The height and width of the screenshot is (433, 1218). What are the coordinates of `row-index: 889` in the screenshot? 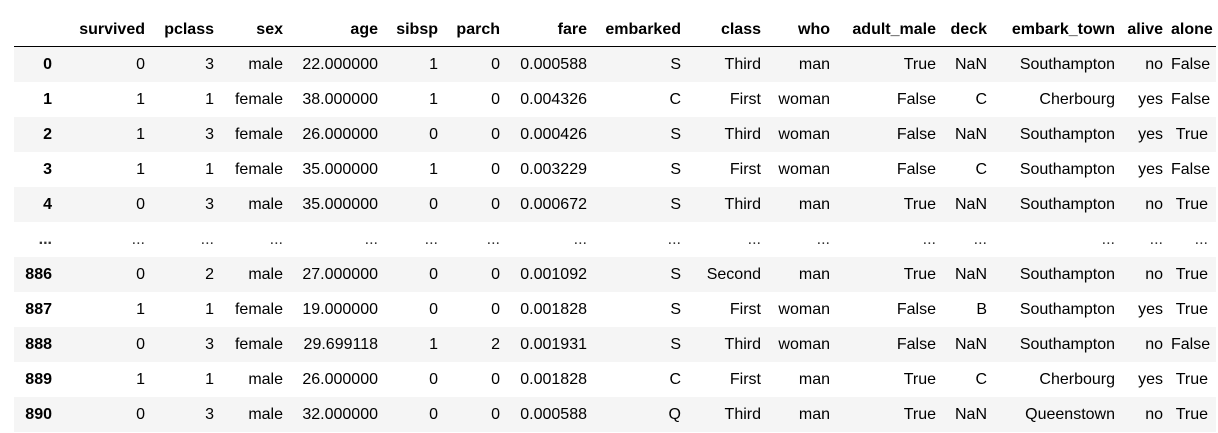 It's located at (38, 379).